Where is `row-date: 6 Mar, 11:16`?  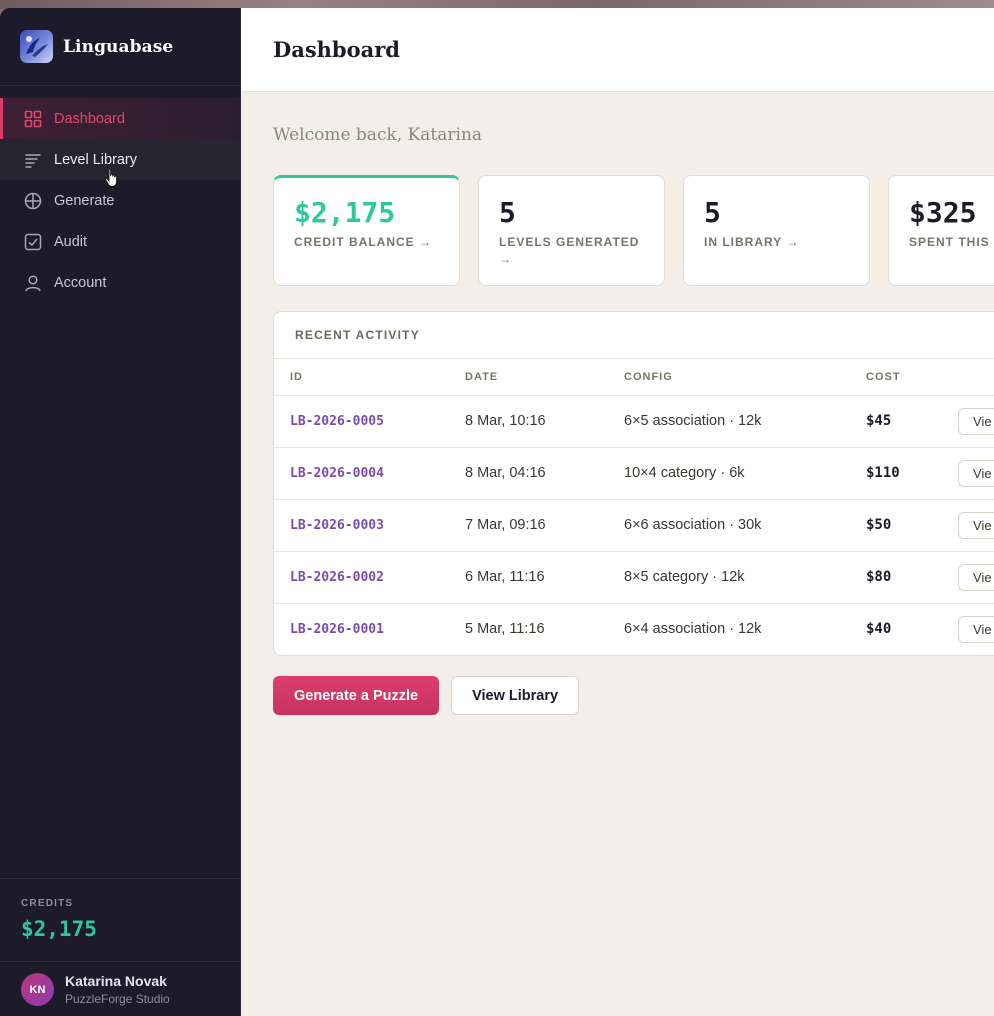
row-date: 6 Mar, 11:16 is located at coordinates (505, 577).